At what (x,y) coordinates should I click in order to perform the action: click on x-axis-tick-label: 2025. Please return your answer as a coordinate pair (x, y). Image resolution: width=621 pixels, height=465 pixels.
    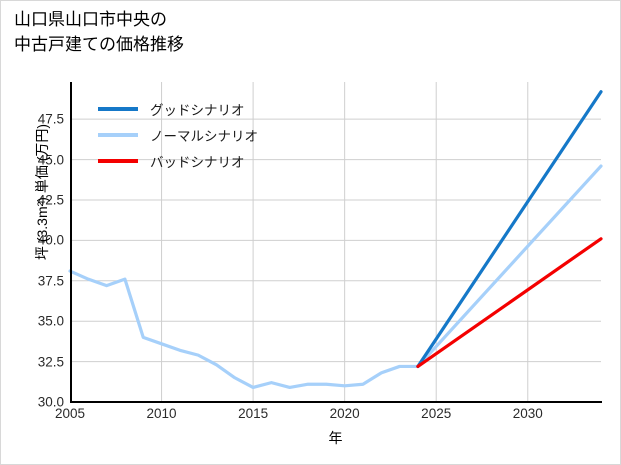
    Looking at the image, I should click on (436, 413).